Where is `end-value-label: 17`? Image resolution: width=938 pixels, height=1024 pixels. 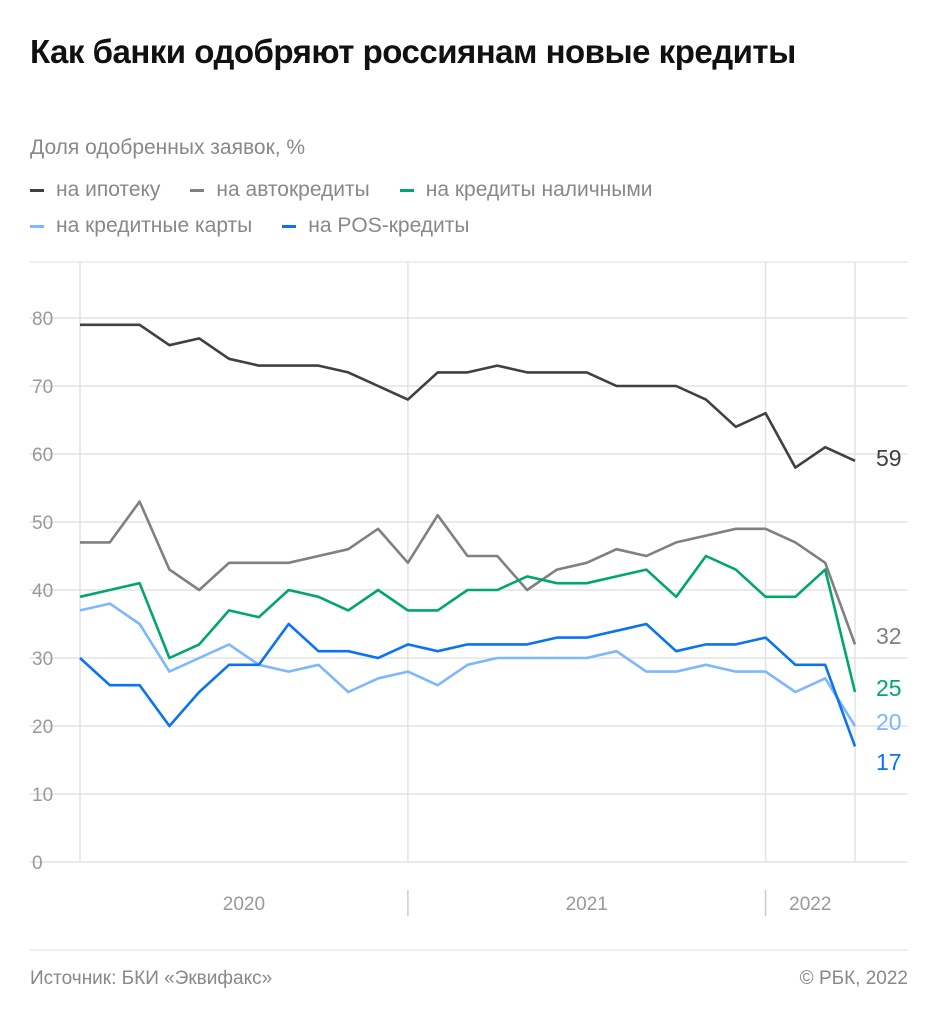 end-value-label: 17 is located at coordinates (889, 762).